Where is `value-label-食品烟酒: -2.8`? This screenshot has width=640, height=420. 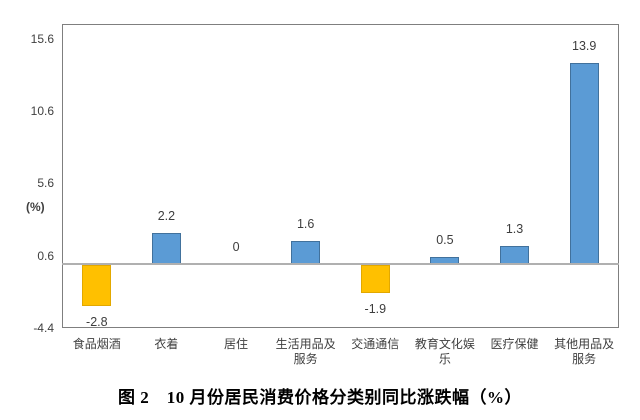 value-label-食品烟酒: -2.8 is located at coordinates (97, 321).